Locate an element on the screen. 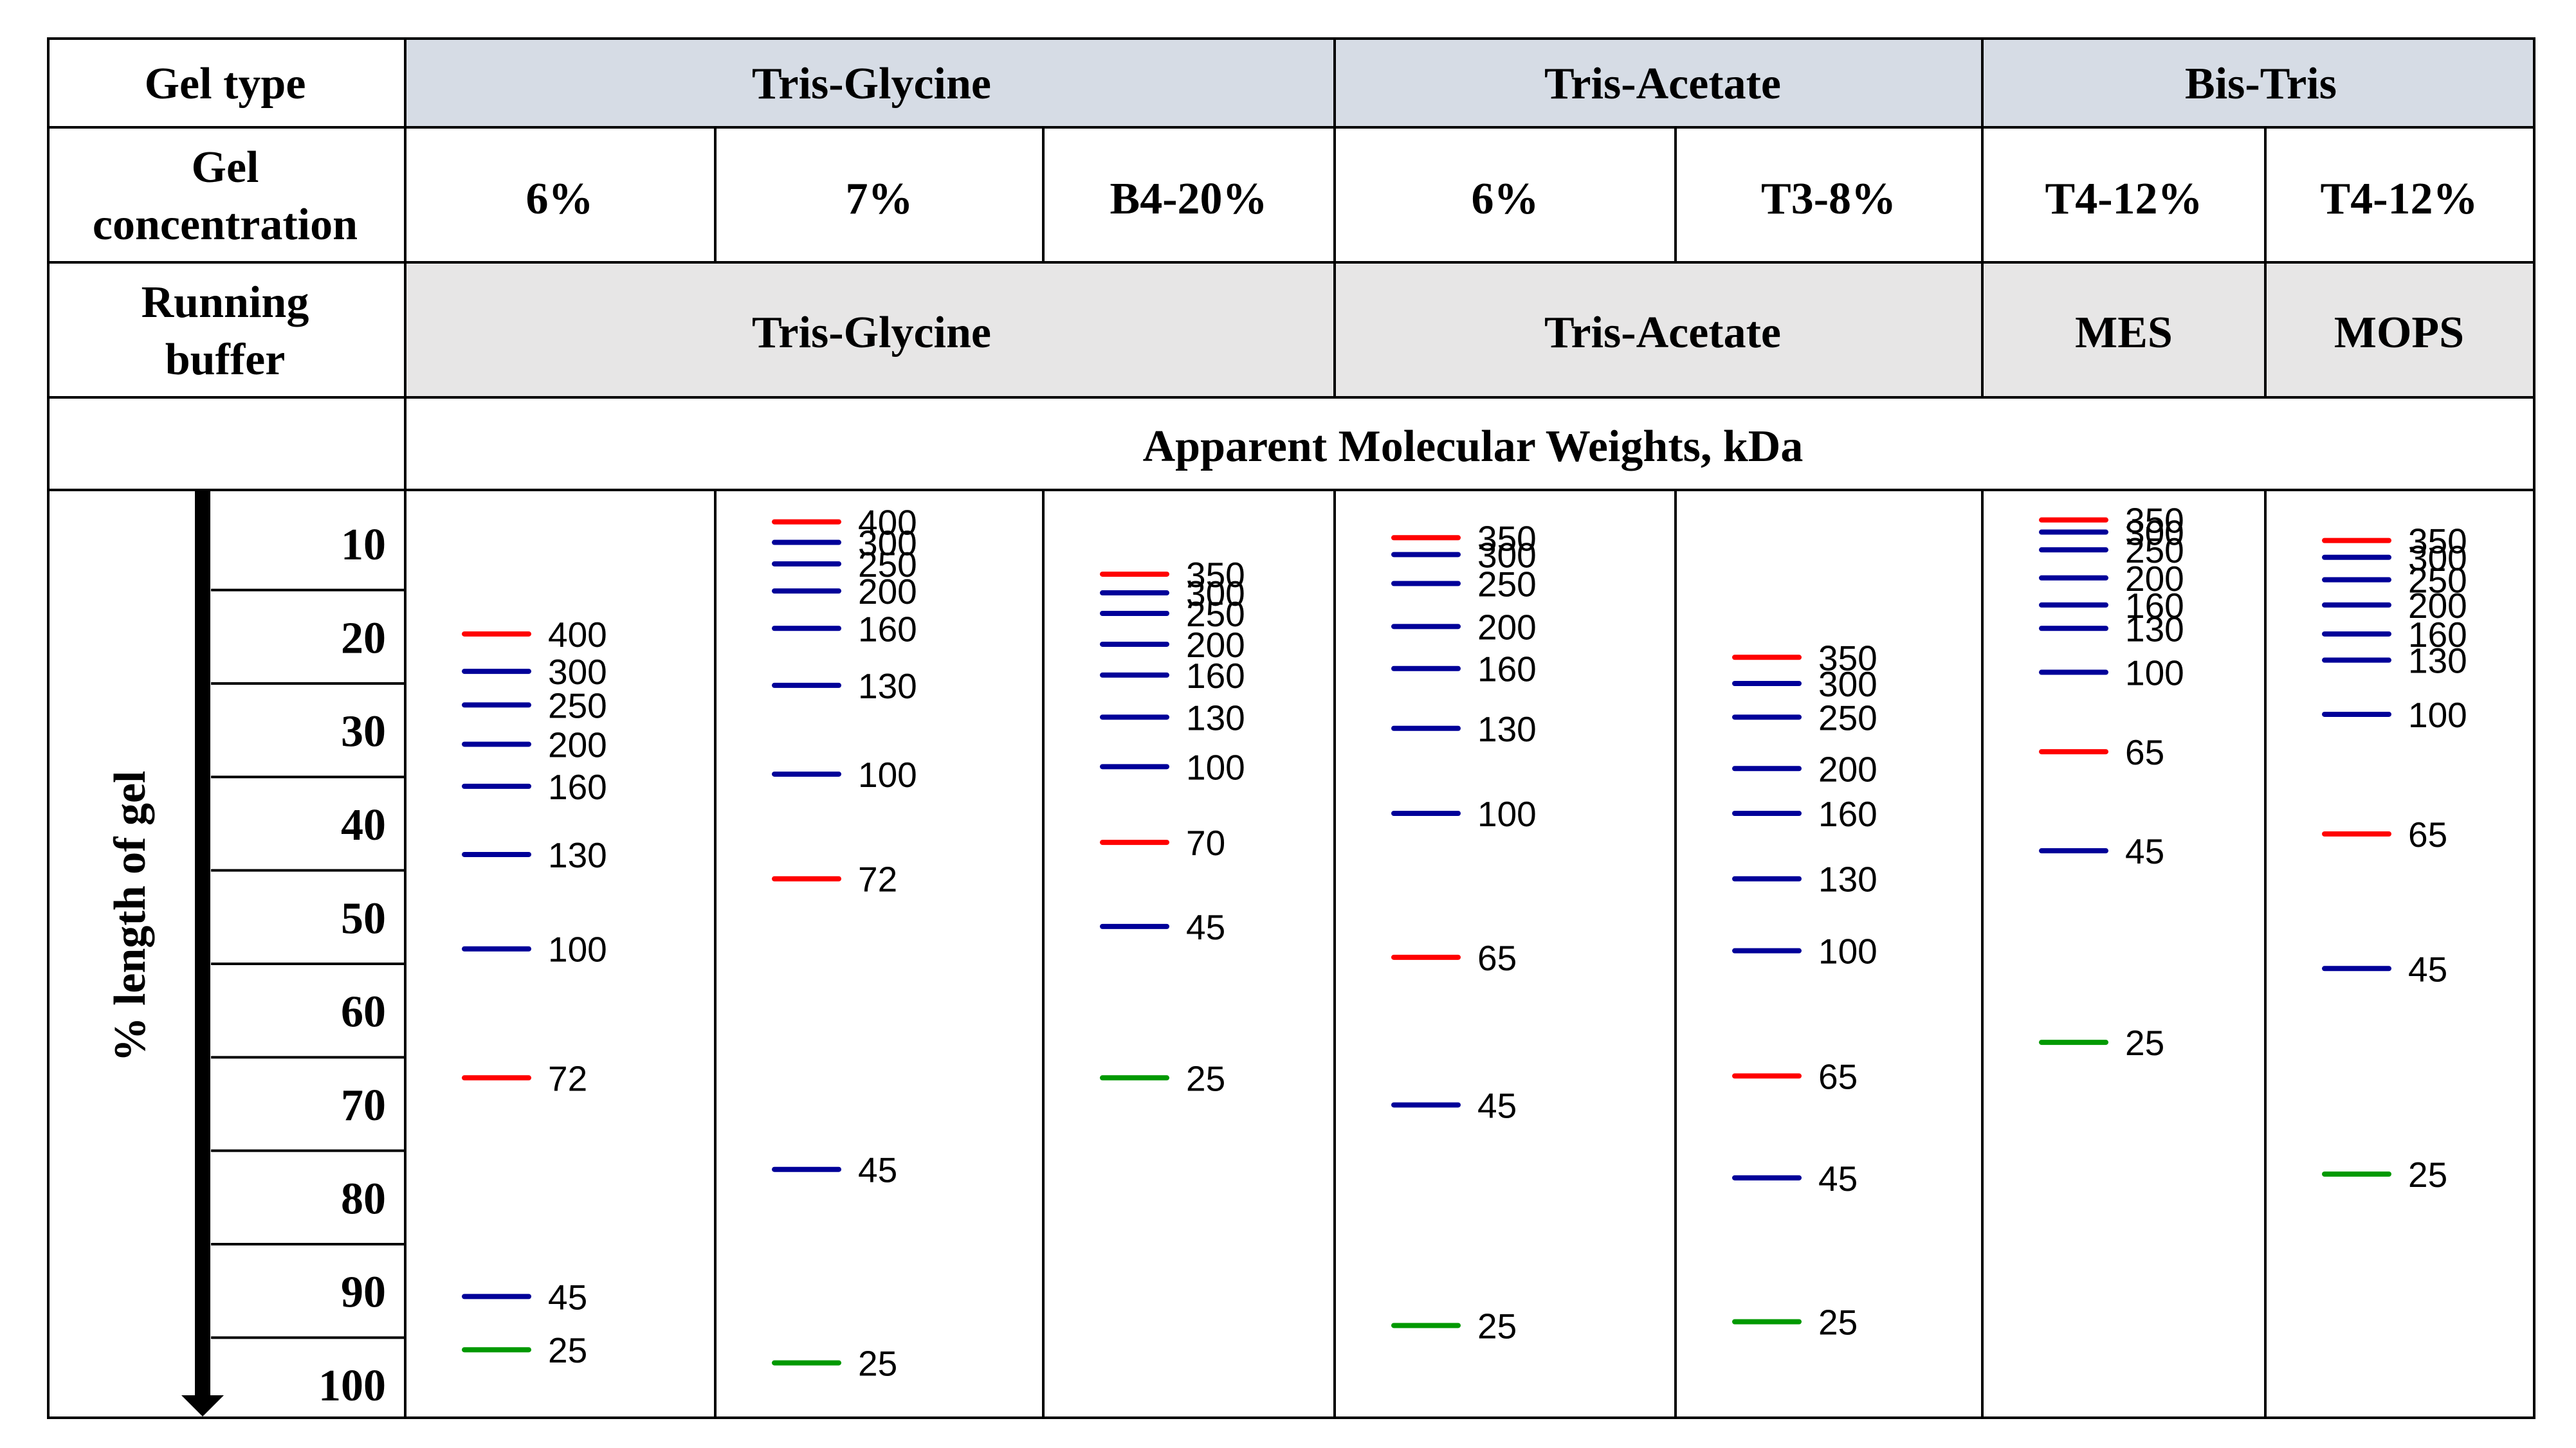 Image resolution: width=2576 pixels, height=1448 pixels. scale-tick-label: 50 is located at coordinates (363, 919).